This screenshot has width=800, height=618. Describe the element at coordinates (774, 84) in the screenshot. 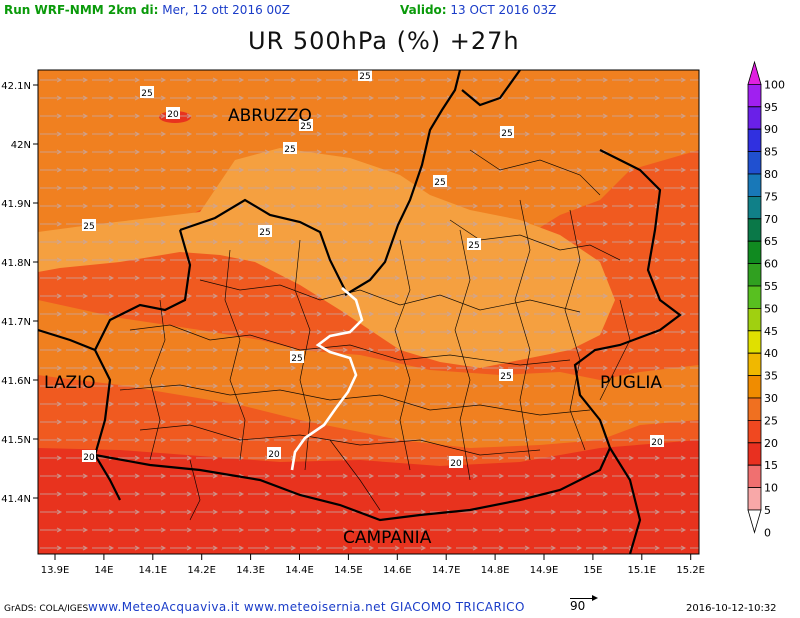

I see `colorbar-label: 100` at that location.